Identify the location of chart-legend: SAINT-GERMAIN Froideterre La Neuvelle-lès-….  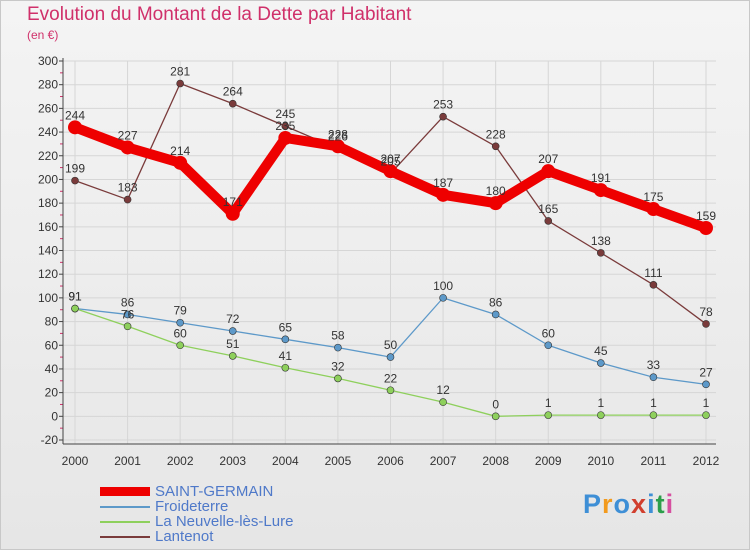
(197, 514).